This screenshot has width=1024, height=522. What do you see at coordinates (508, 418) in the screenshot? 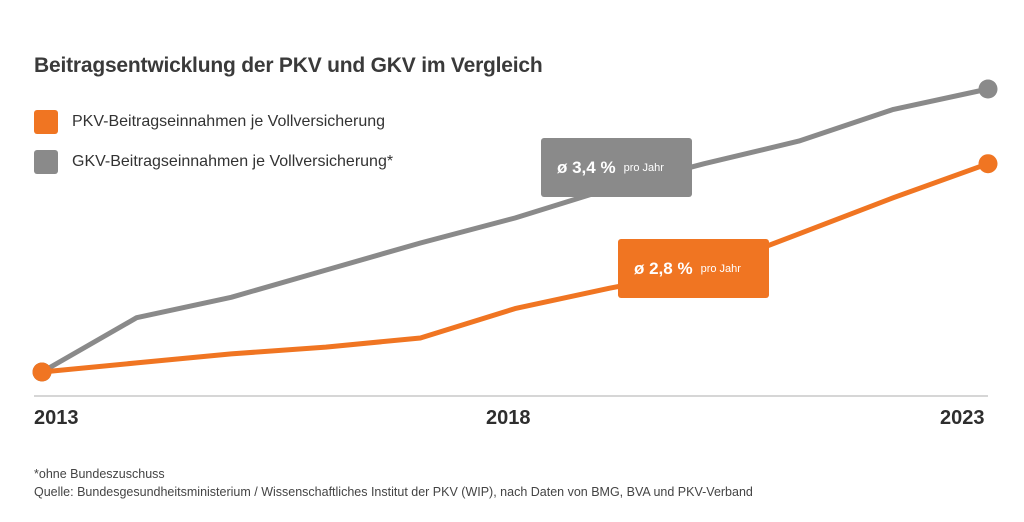
I see `x-tick-label-2018: 2018` at bounding box center [508, 418].